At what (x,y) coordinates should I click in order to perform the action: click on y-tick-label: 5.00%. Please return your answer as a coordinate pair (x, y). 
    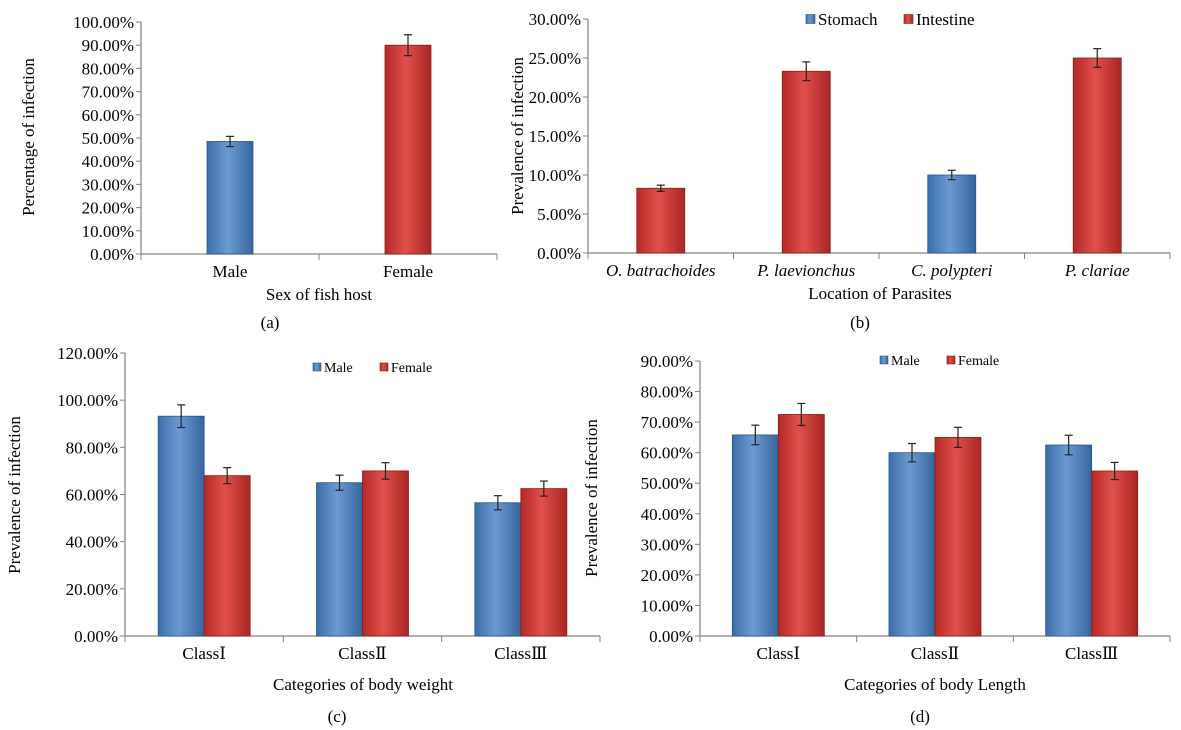
    Looking at the image, I should click on (559, 214).